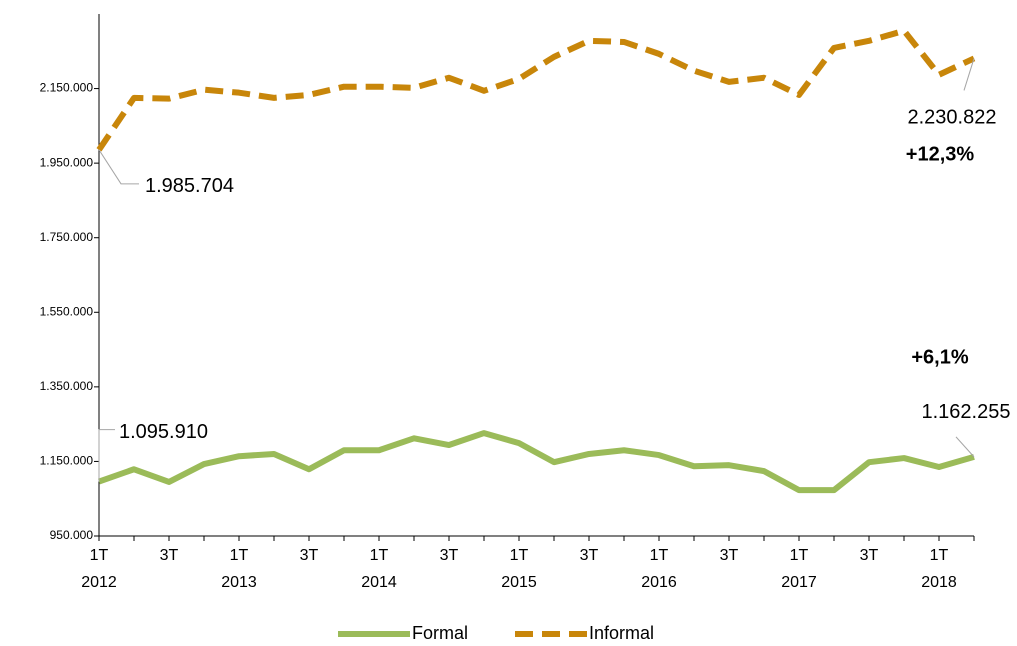  What do you see at coordinates (621, 633) in the screenshot?
I see `legend-label: Informal` at bounding box center [621, 633].